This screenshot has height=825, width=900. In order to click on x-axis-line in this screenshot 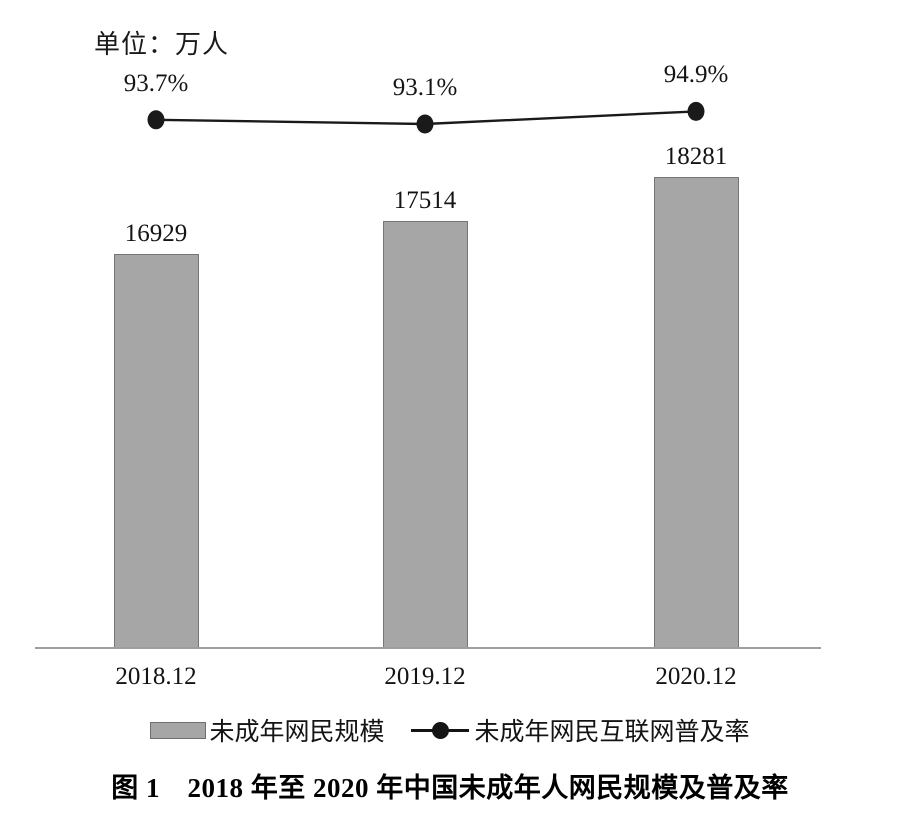, I will do `click(428, 648)`.